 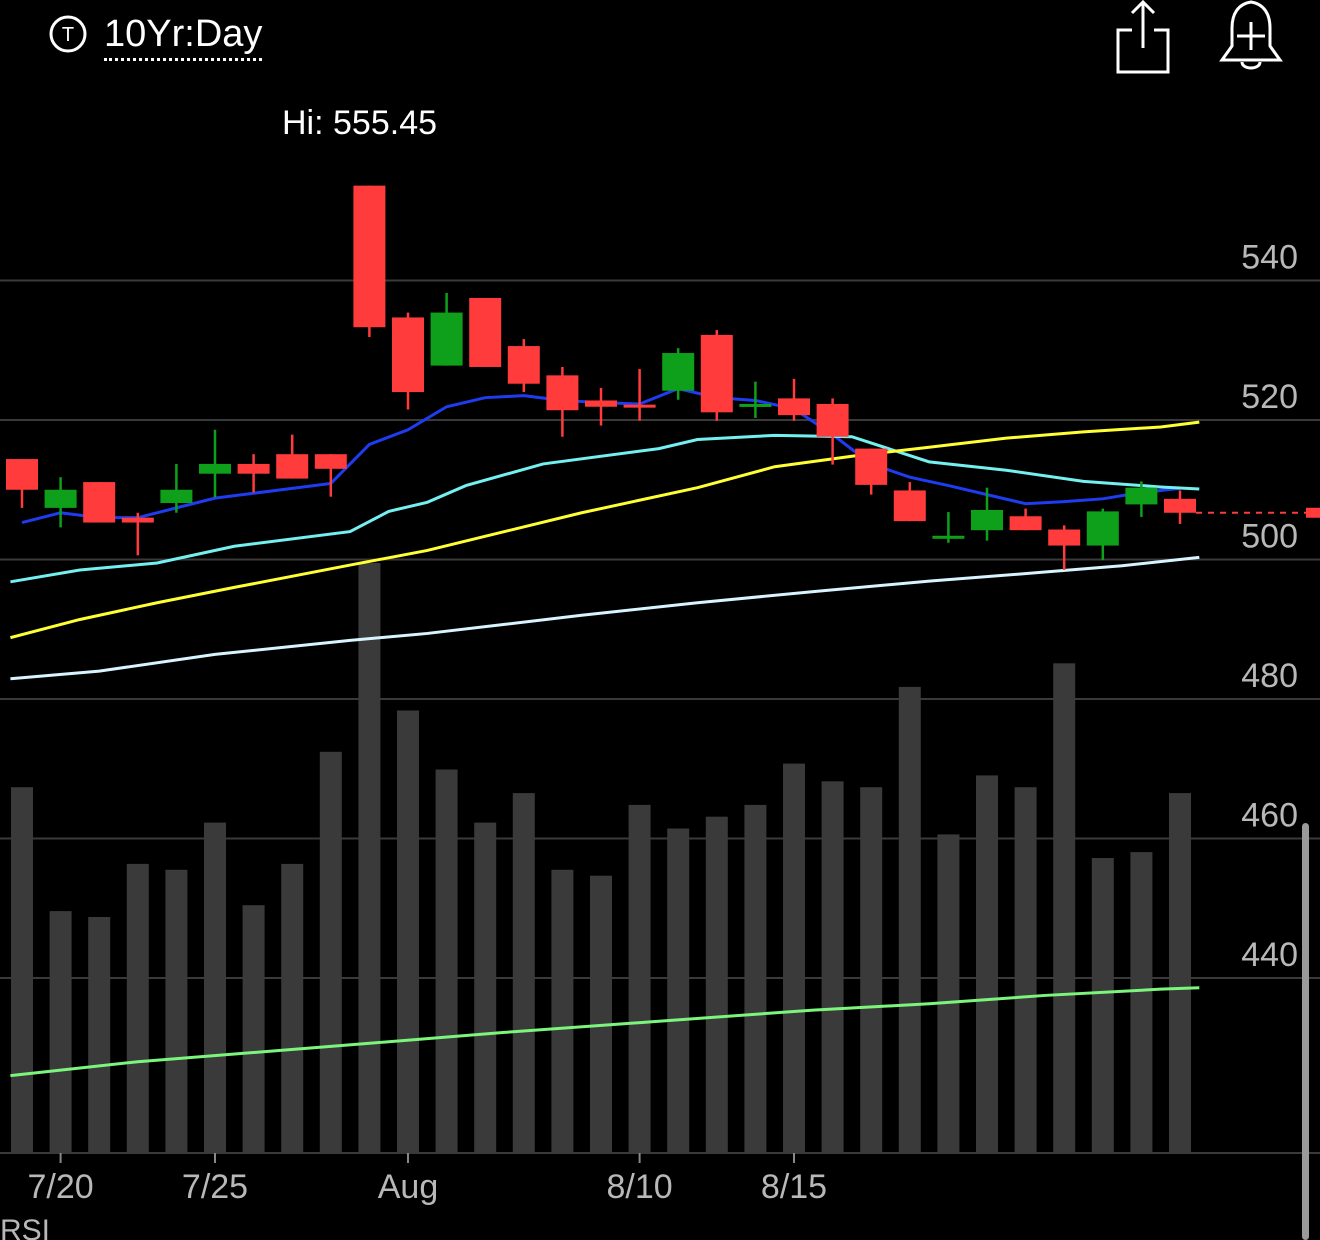 I want to click on high-price-label: Hi: 555.45, so click(x=359, y=123).